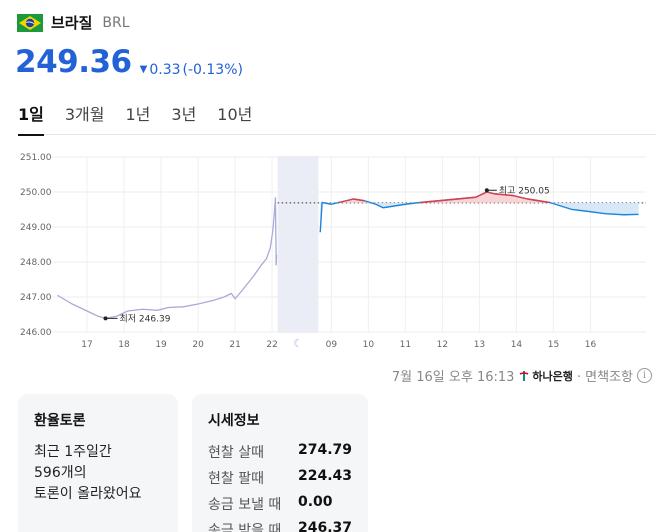  Describe the element at coordinates (84, 114) in the screenshot. I see `tab-3m: 3개월` at that location.